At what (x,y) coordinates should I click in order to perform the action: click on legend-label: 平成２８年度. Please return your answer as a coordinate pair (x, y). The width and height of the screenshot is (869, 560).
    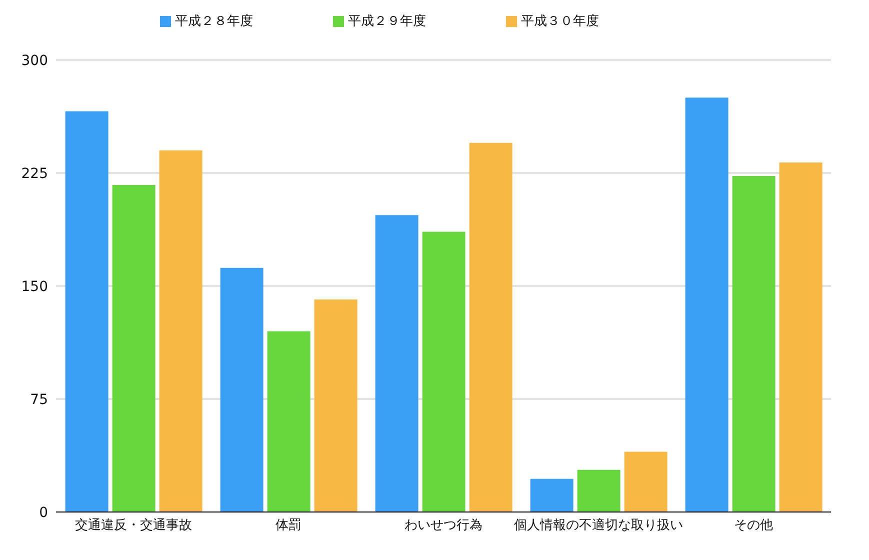
    Looking at the image, I should click on (214, 21).